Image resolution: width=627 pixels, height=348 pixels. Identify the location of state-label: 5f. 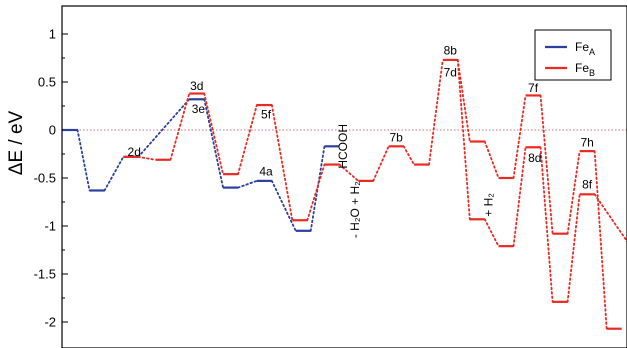
(266, 115).